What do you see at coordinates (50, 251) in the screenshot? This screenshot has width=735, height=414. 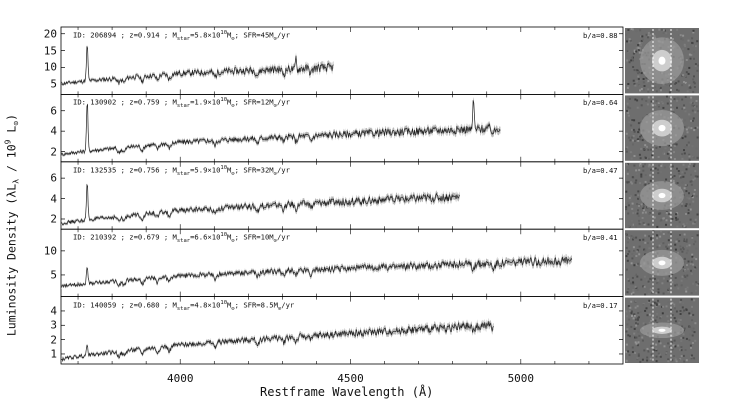 I see `y-tick-label: 10` at bounding box center [50, 251].